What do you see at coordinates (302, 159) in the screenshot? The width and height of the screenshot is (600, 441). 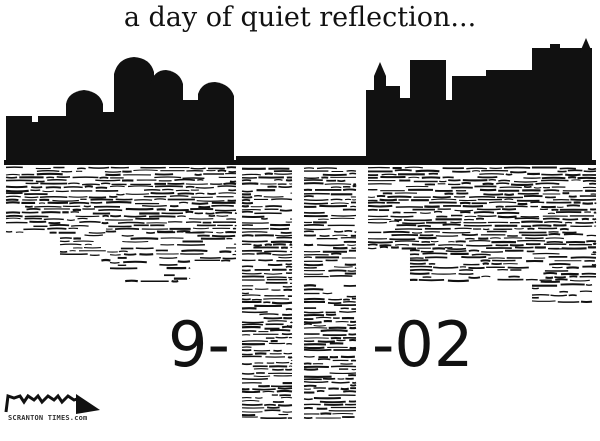 I see `missing-towers-gap` at bounding box center [302, 159].